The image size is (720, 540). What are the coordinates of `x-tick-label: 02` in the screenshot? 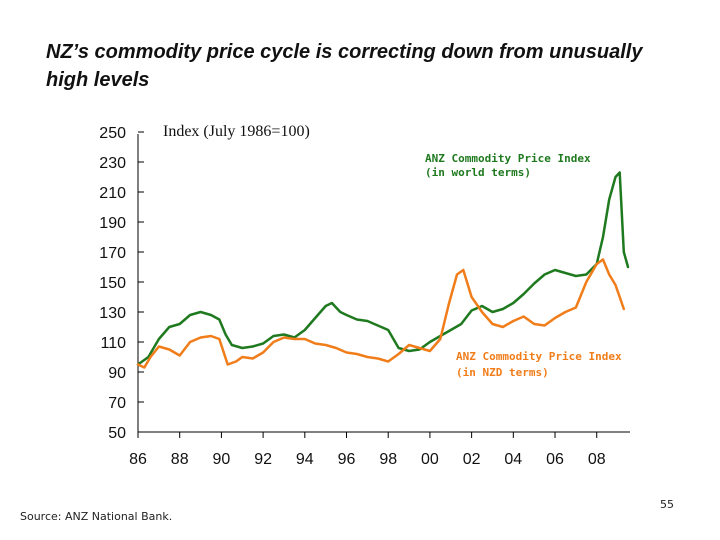 It's located at (472, 459).